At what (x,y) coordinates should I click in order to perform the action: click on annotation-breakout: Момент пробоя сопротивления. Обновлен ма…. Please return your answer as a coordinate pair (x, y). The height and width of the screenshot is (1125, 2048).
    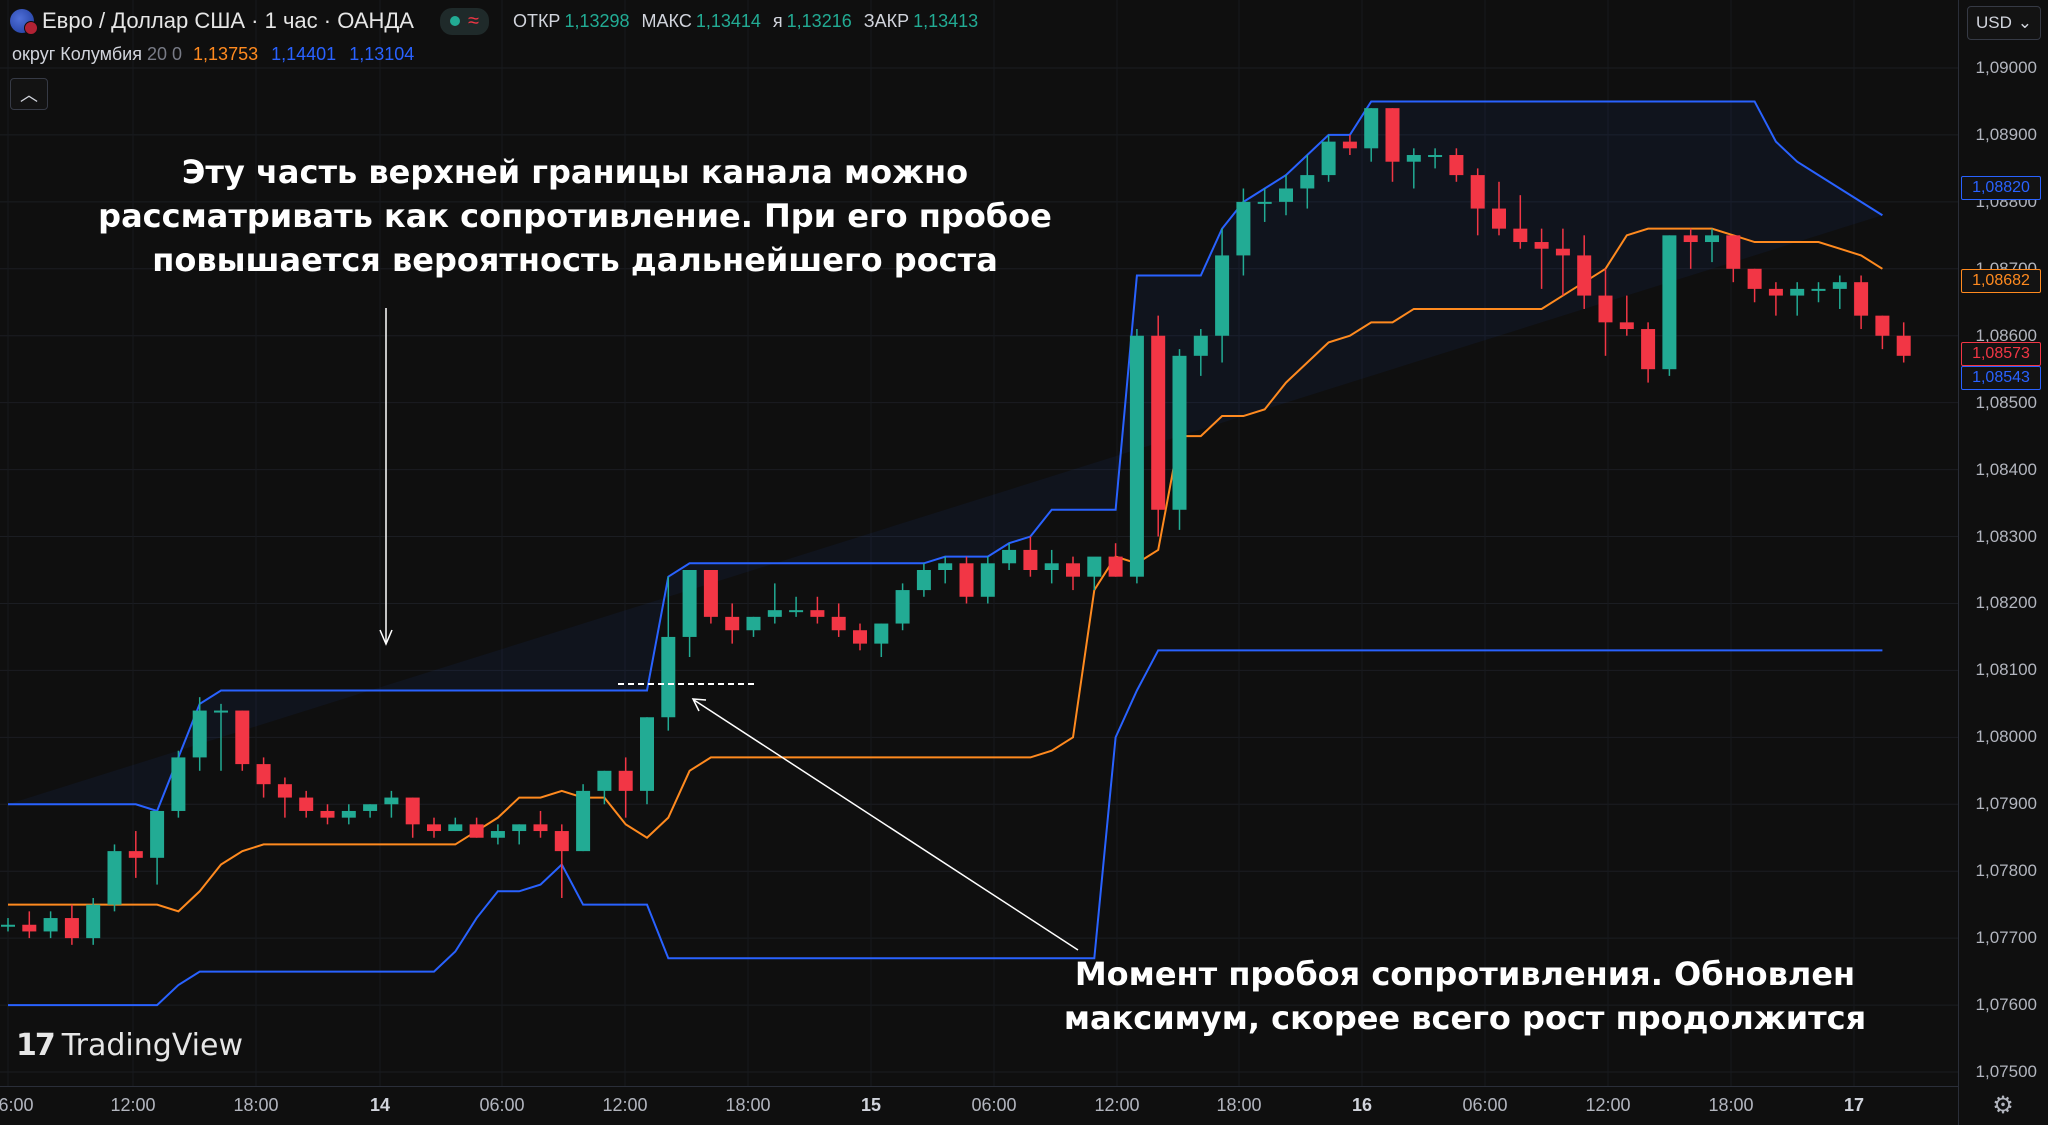
    Looking at the image, I should click on (1465, 996).